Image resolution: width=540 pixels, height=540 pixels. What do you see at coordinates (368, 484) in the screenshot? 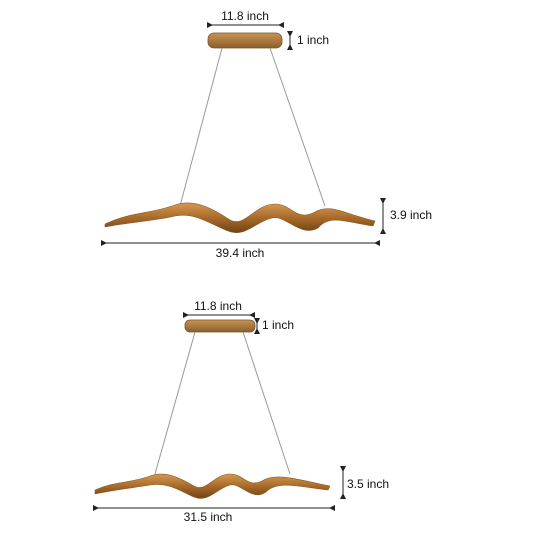
I see `fixture-height: 3.5 inch` at bounding box center [368, 484].